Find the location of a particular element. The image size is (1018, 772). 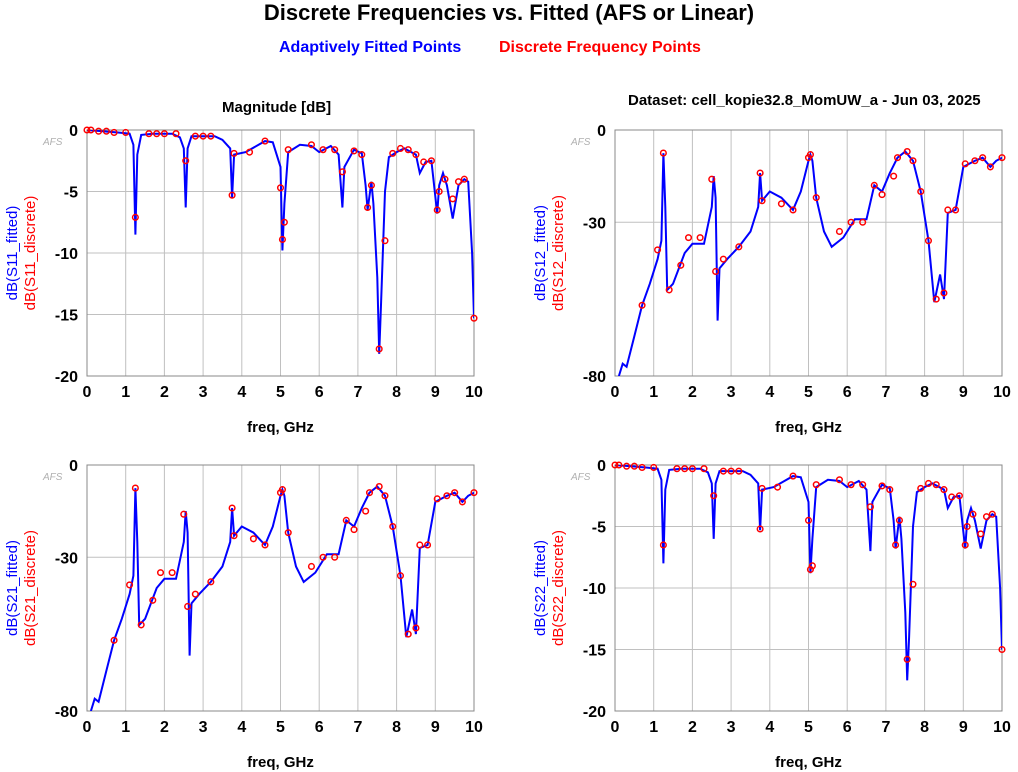

series-fitted-line is located at coordinates (281, 598).